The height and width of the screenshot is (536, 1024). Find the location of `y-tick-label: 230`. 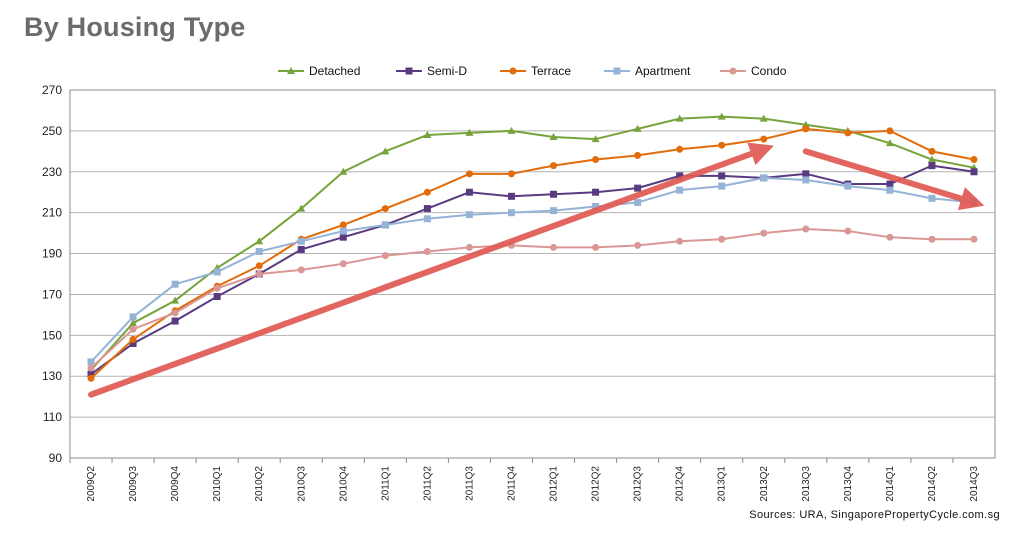

y-tick-label: 230 is located at coordinates (52, 172).